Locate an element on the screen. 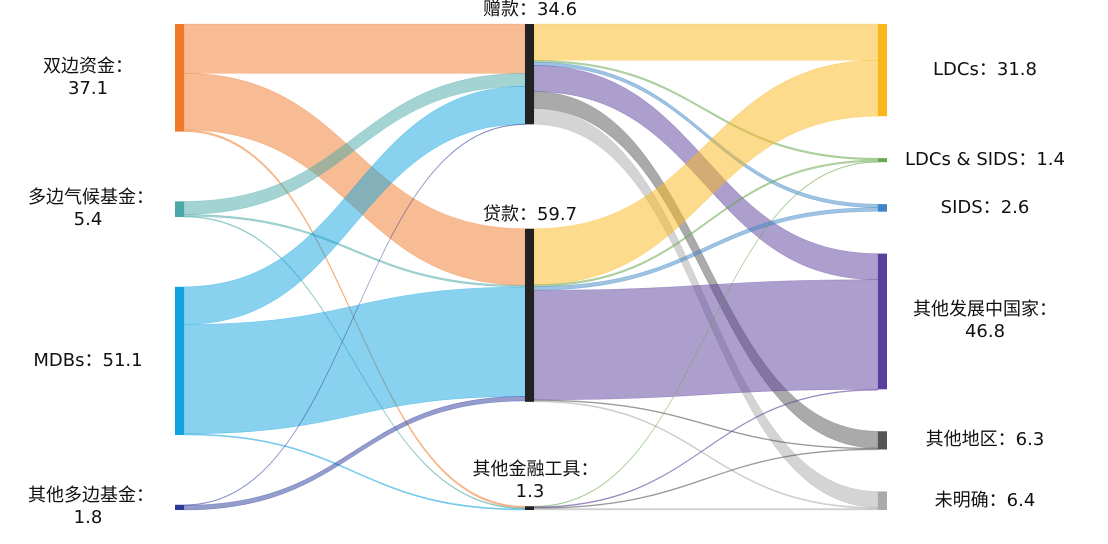 This screenshot has height=544, width=1108. node-label: LDCs & SIDS：1.4 is located at coordinates (985, 160).